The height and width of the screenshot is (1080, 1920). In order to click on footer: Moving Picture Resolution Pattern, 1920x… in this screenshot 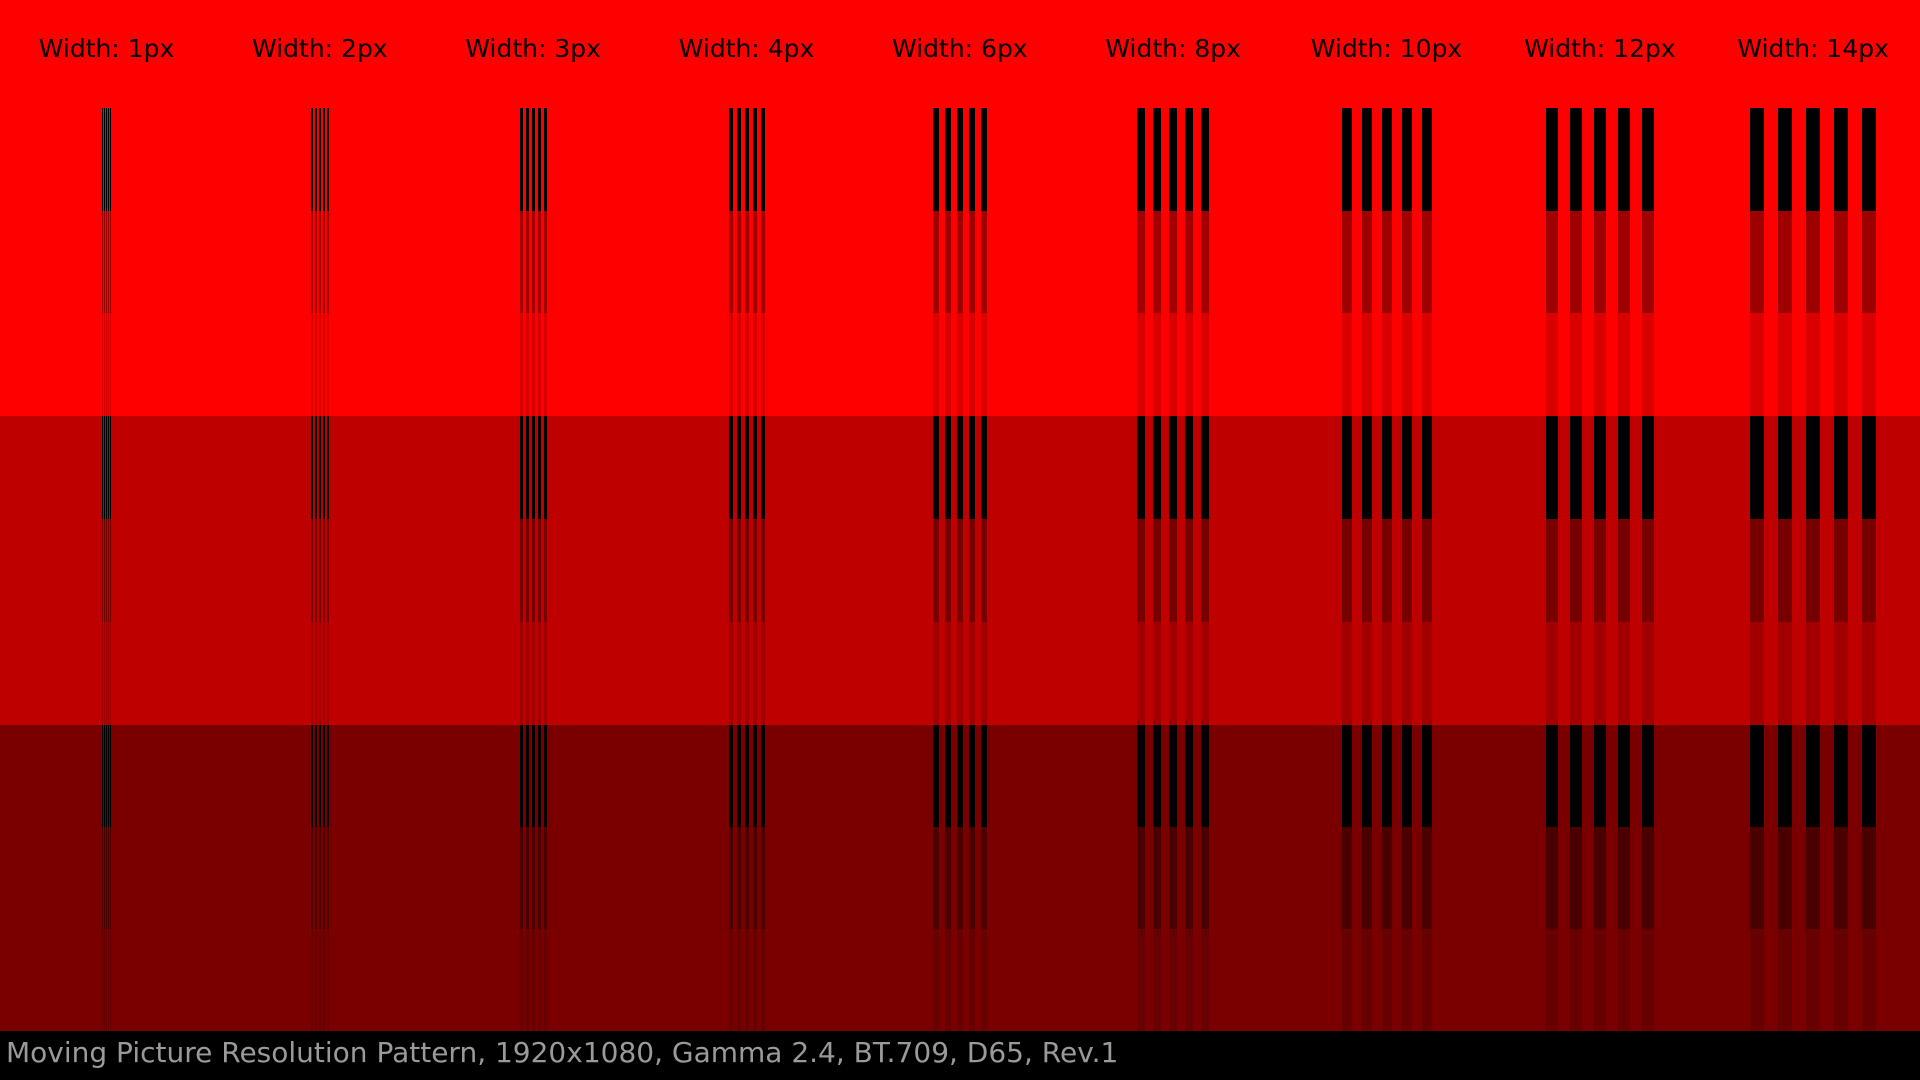, I will do `click(562, 1052)`.